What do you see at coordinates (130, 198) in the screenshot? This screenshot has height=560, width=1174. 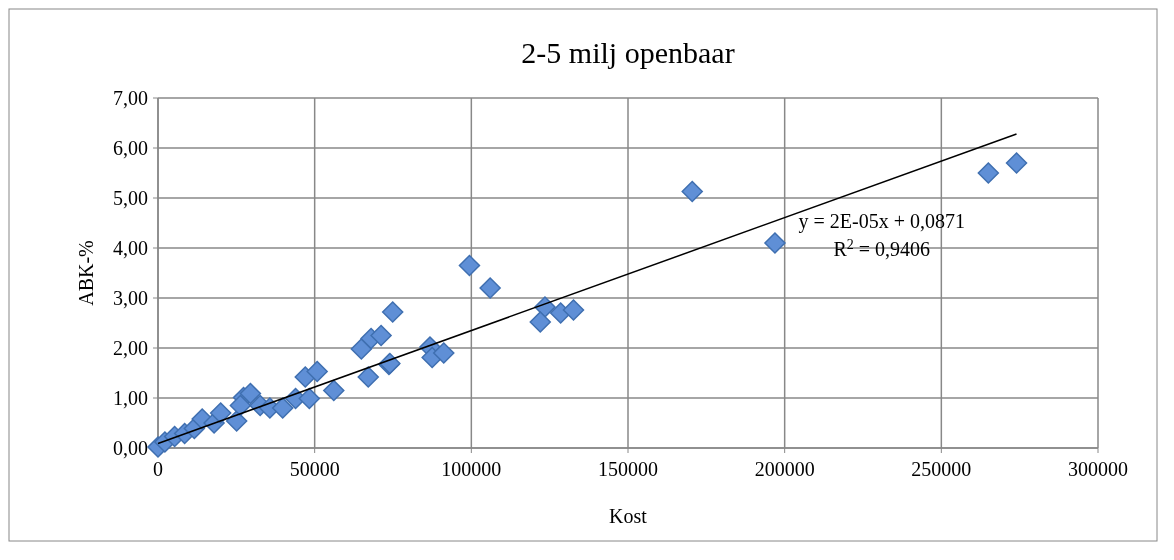 I see `y-tick-label: 5,00` at bounding box center [130, 198].